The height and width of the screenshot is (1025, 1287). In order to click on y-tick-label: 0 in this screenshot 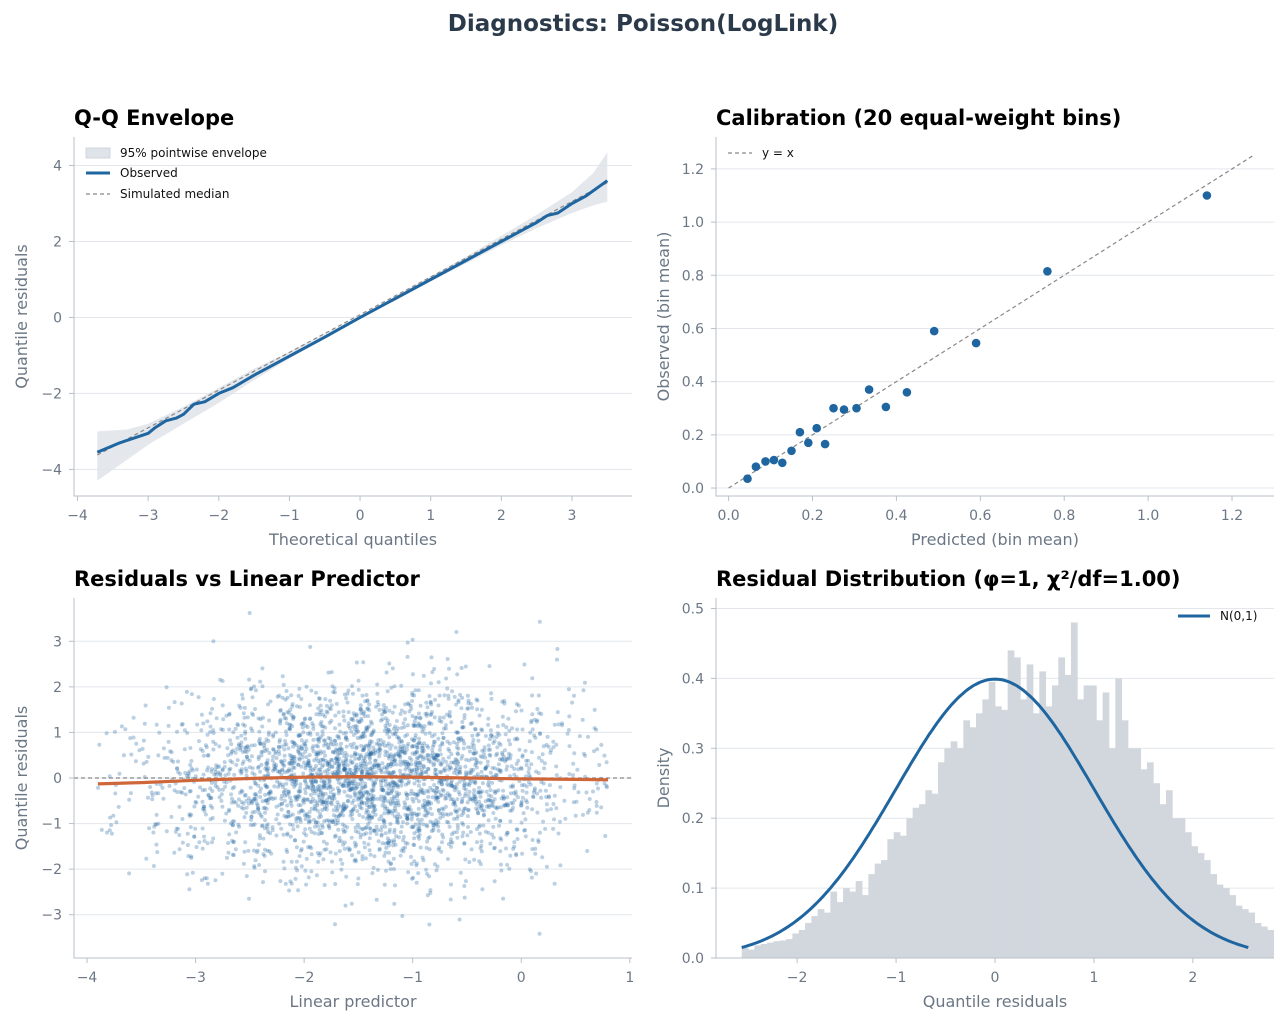, I will do `click(57, 779)`.